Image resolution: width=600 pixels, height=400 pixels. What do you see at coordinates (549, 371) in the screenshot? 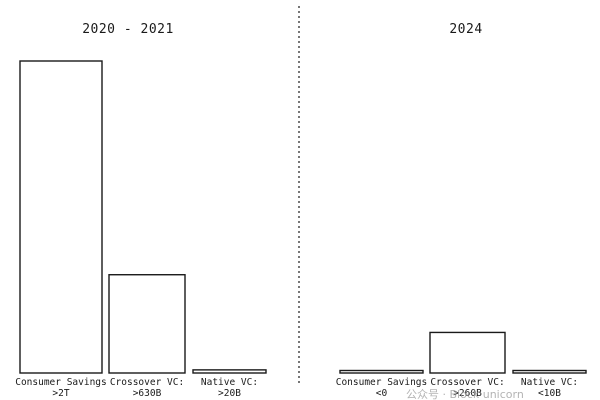
I see `right-bar-native-vc` at bounding box center [549, 371].